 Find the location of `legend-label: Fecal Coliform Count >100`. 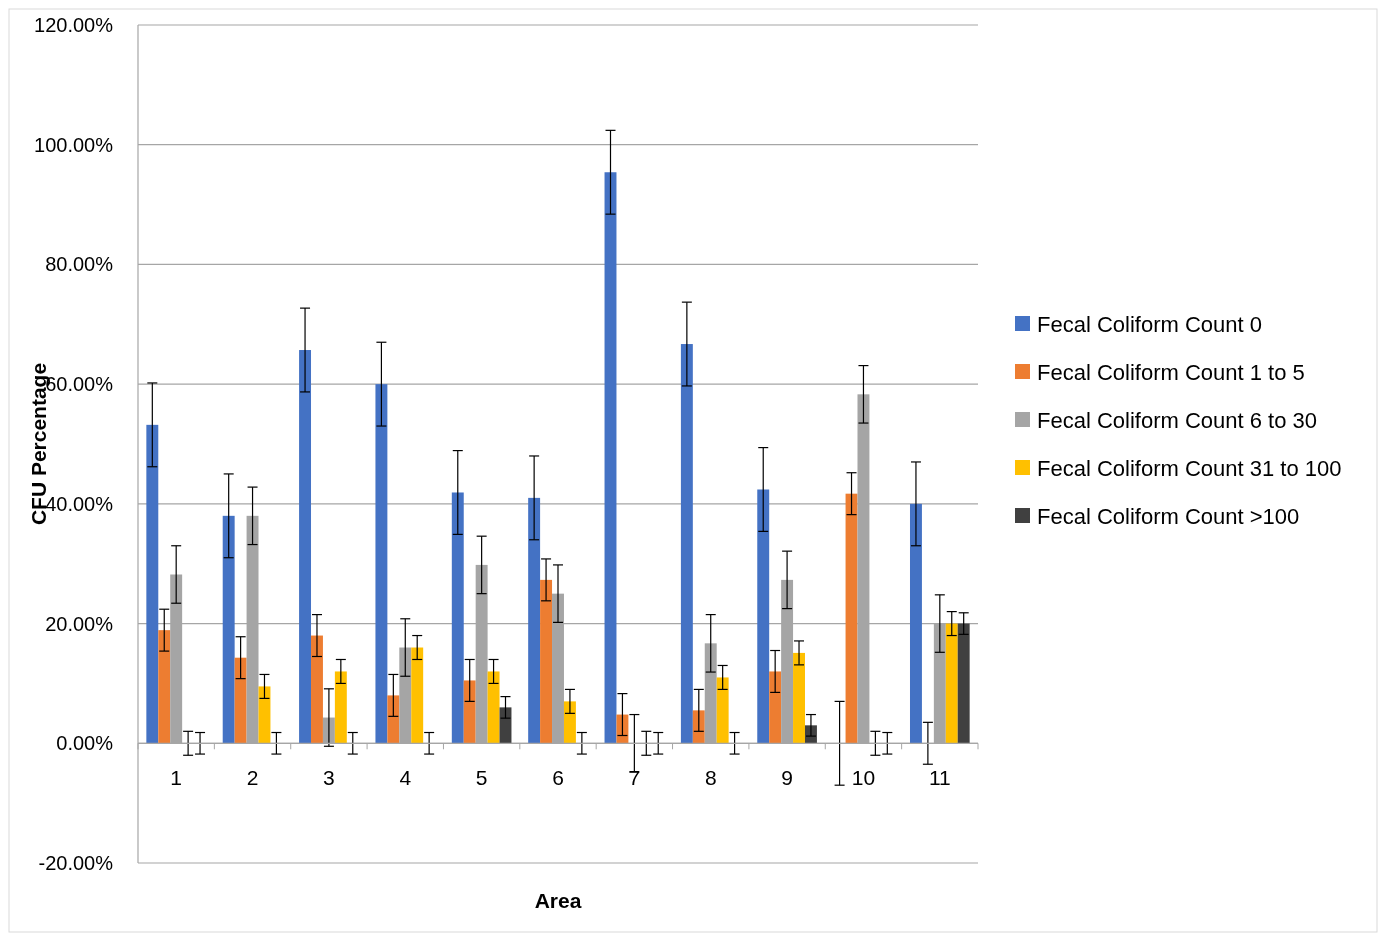

legend-label: Fecal Coliform Count >100 is located at coordinates (1168, 516).